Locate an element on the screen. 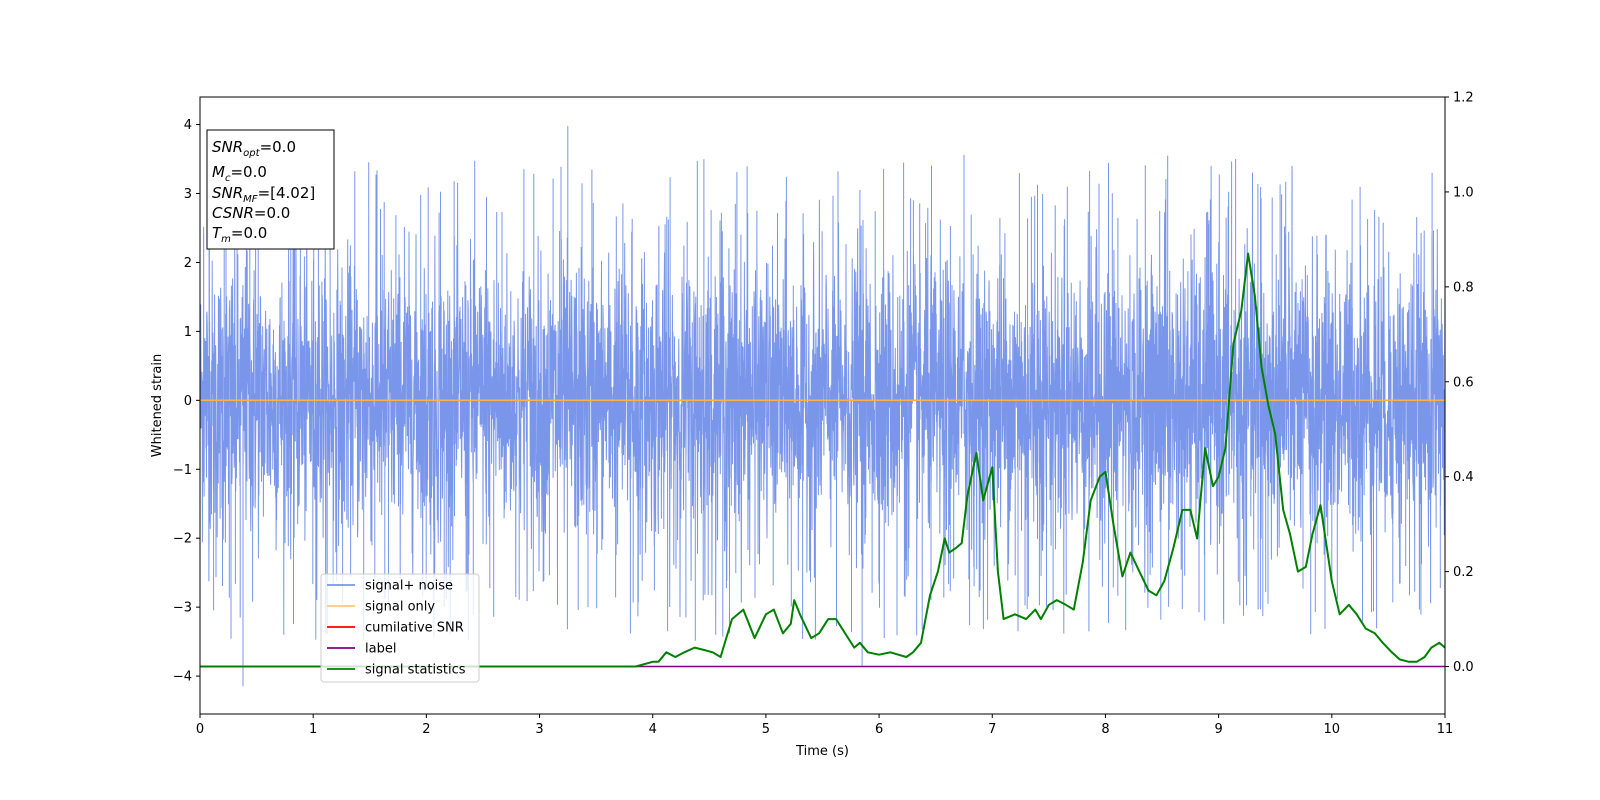 Image resolution: width=1600 pixels, height=800 pixels. x-tick-label: 4 is located at coordinates (653, 729).